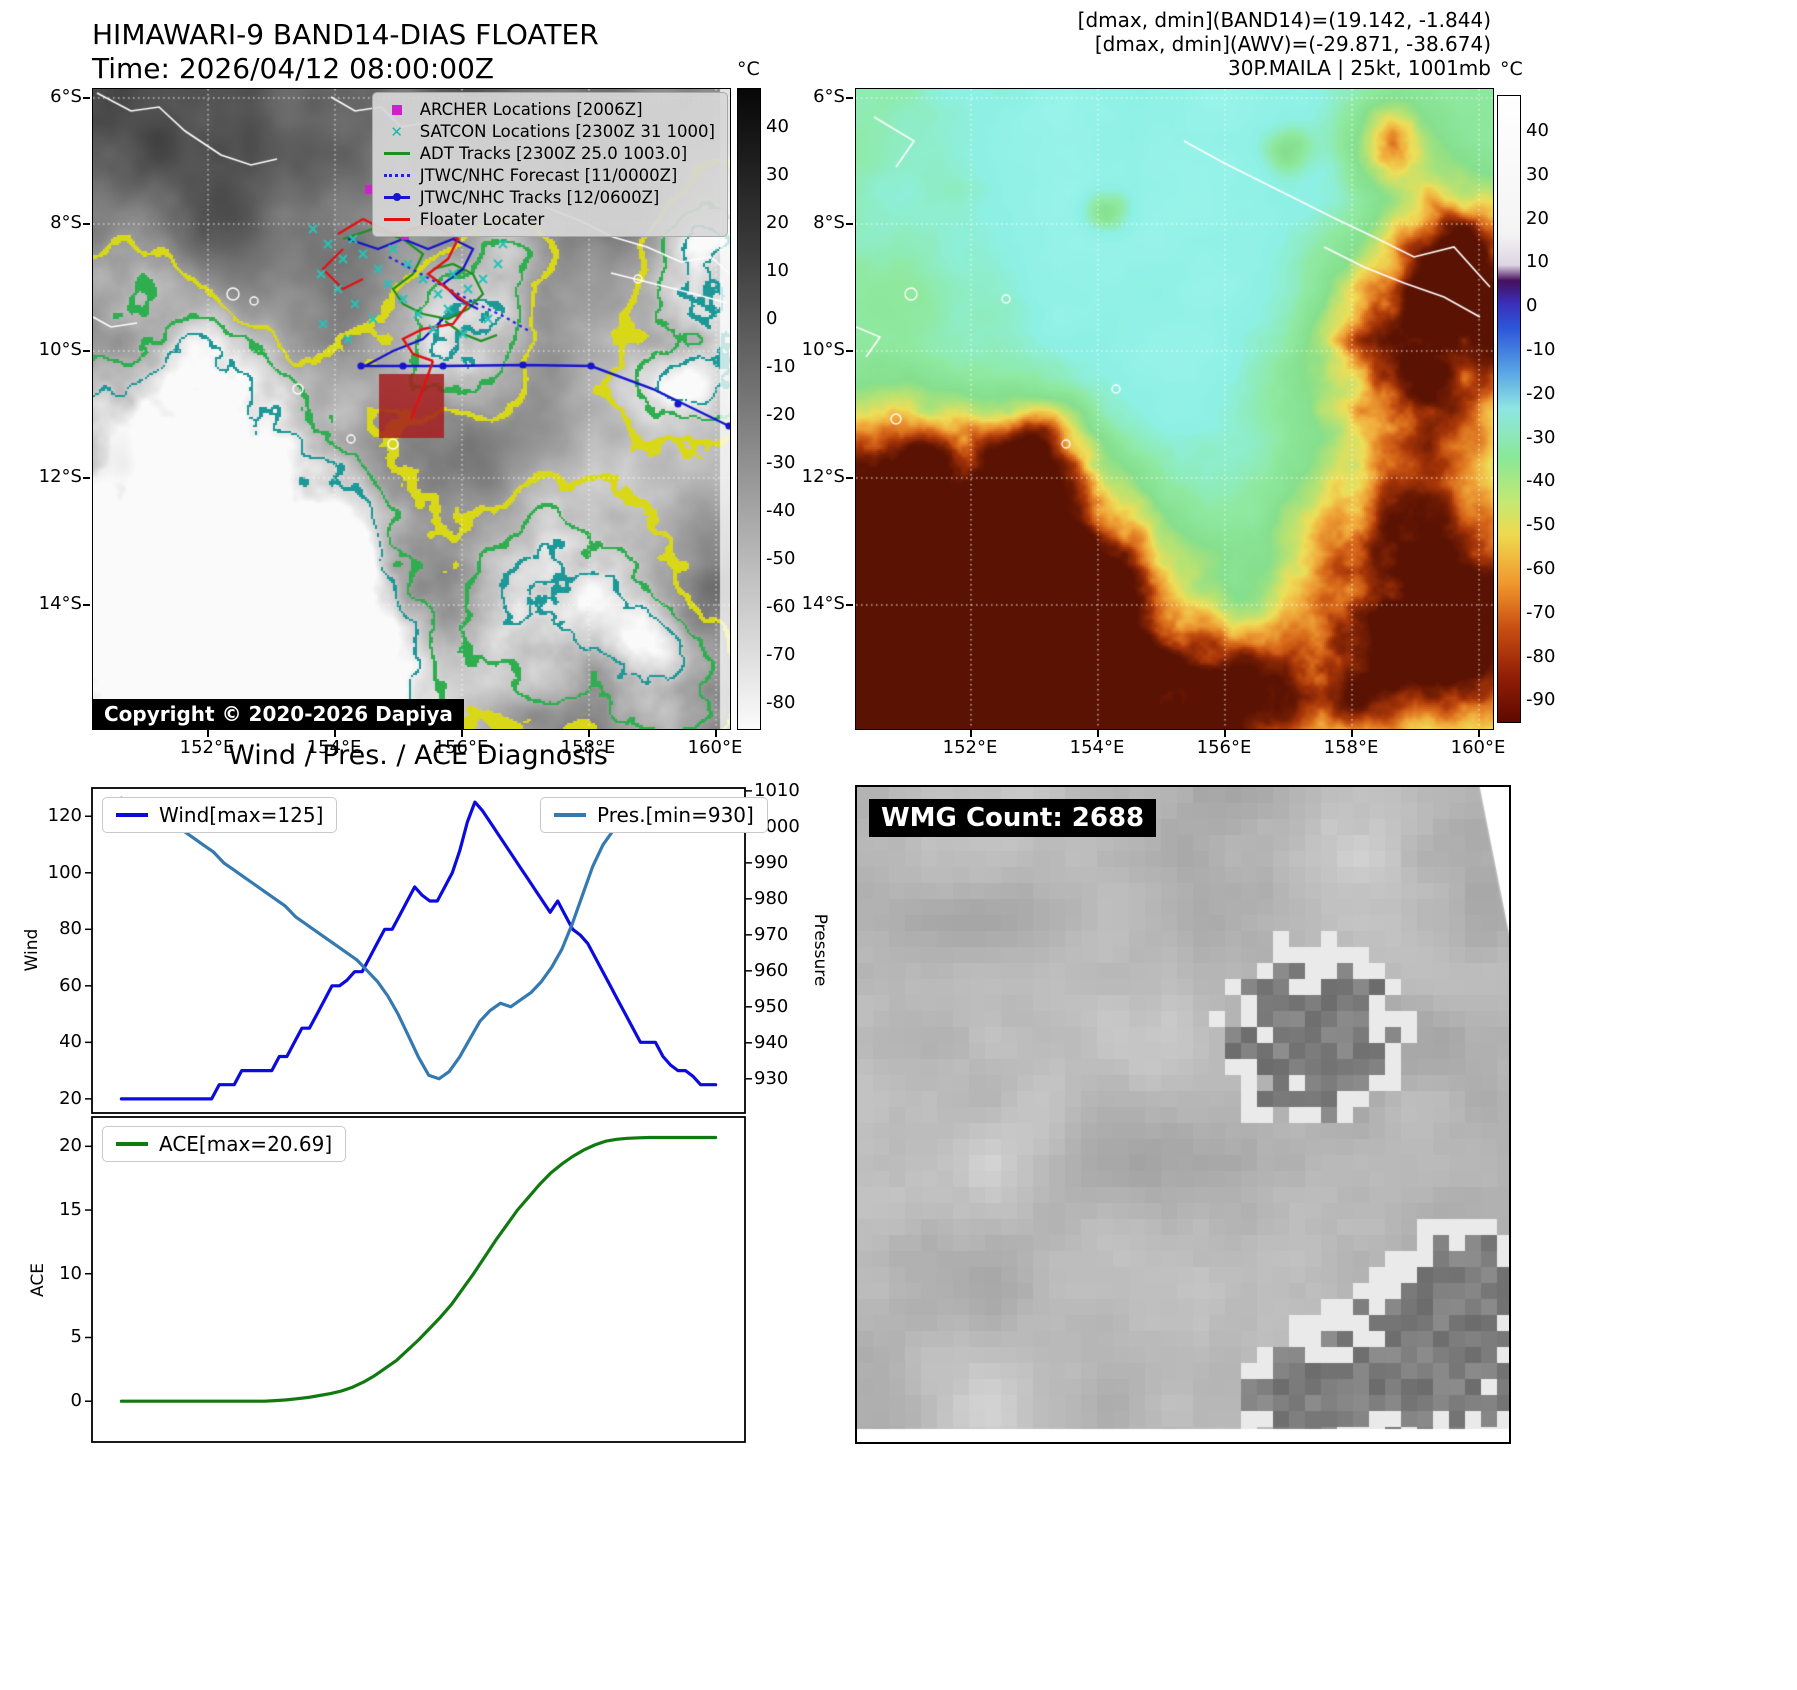  What do you see at coordinates (70, 1042) in the screenshot?
I see `chart-y-tick-label: 40` at bounding box center [70, 1042].